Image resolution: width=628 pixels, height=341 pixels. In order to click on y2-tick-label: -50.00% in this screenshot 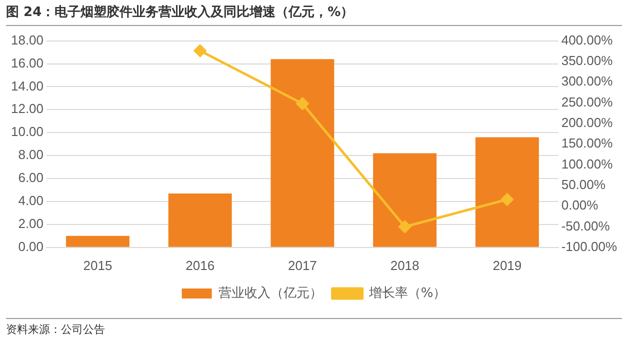, I will do `click(585, 226)`.